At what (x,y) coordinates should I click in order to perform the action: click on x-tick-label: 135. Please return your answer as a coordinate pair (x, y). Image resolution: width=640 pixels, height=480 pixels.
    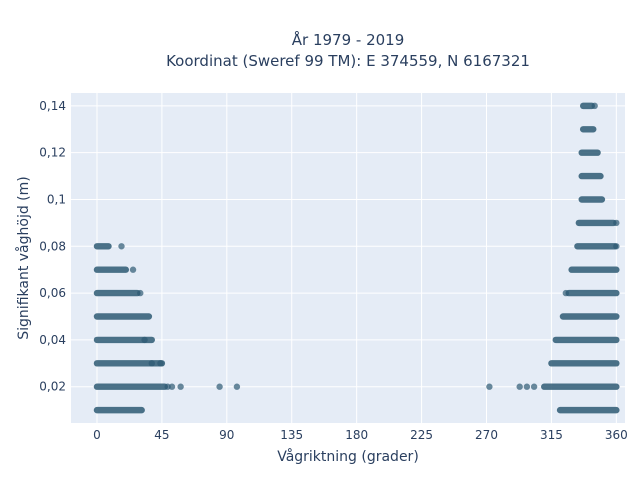
    Looking at the image, I should click on (291, 435).